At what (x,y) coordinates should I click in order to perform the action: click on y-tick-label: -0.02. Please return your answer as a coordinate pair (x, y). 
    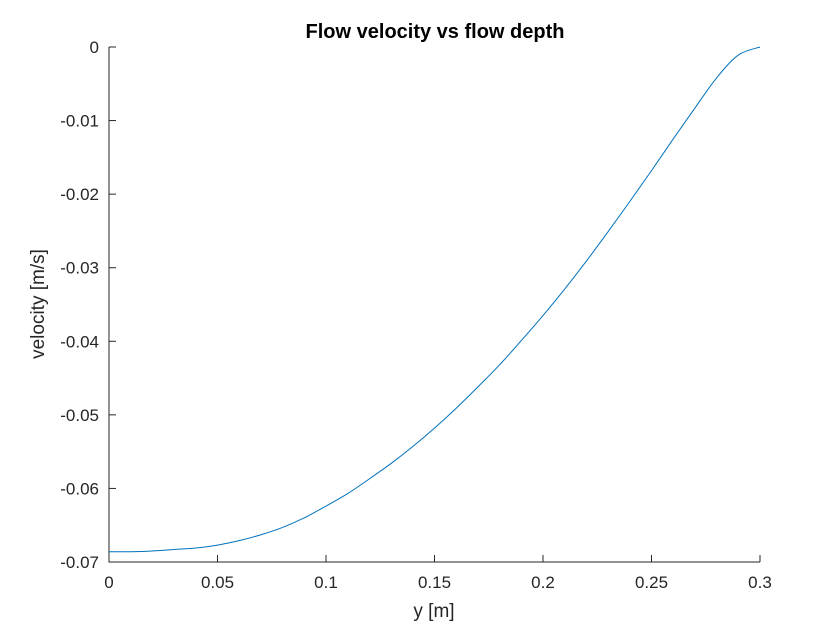
    Looking at the image, I should click on (79, 194).